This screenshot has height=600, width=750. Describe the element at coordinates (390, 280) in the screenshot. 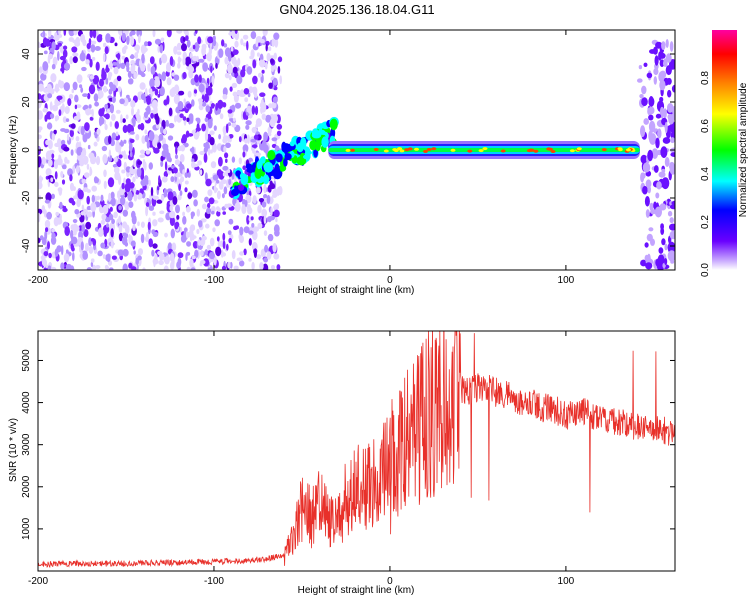

I see `x-tick-label: 0` at that location.